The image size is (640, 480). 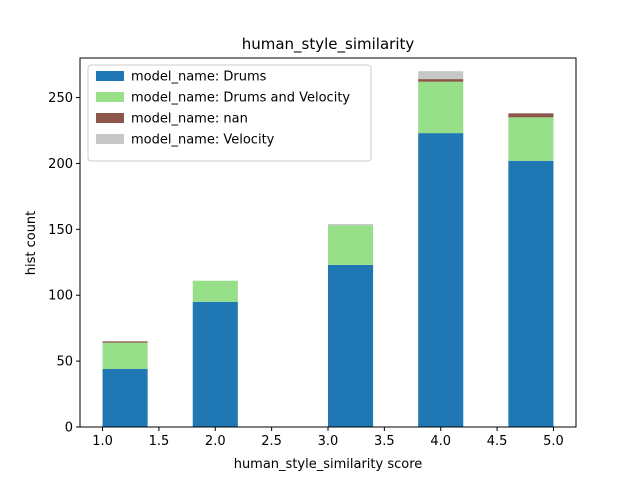 What do you see at coordinates (215, 441) in the screenshot?
I see `x-tick-label: 2.0` at bounding box center [215, 441].